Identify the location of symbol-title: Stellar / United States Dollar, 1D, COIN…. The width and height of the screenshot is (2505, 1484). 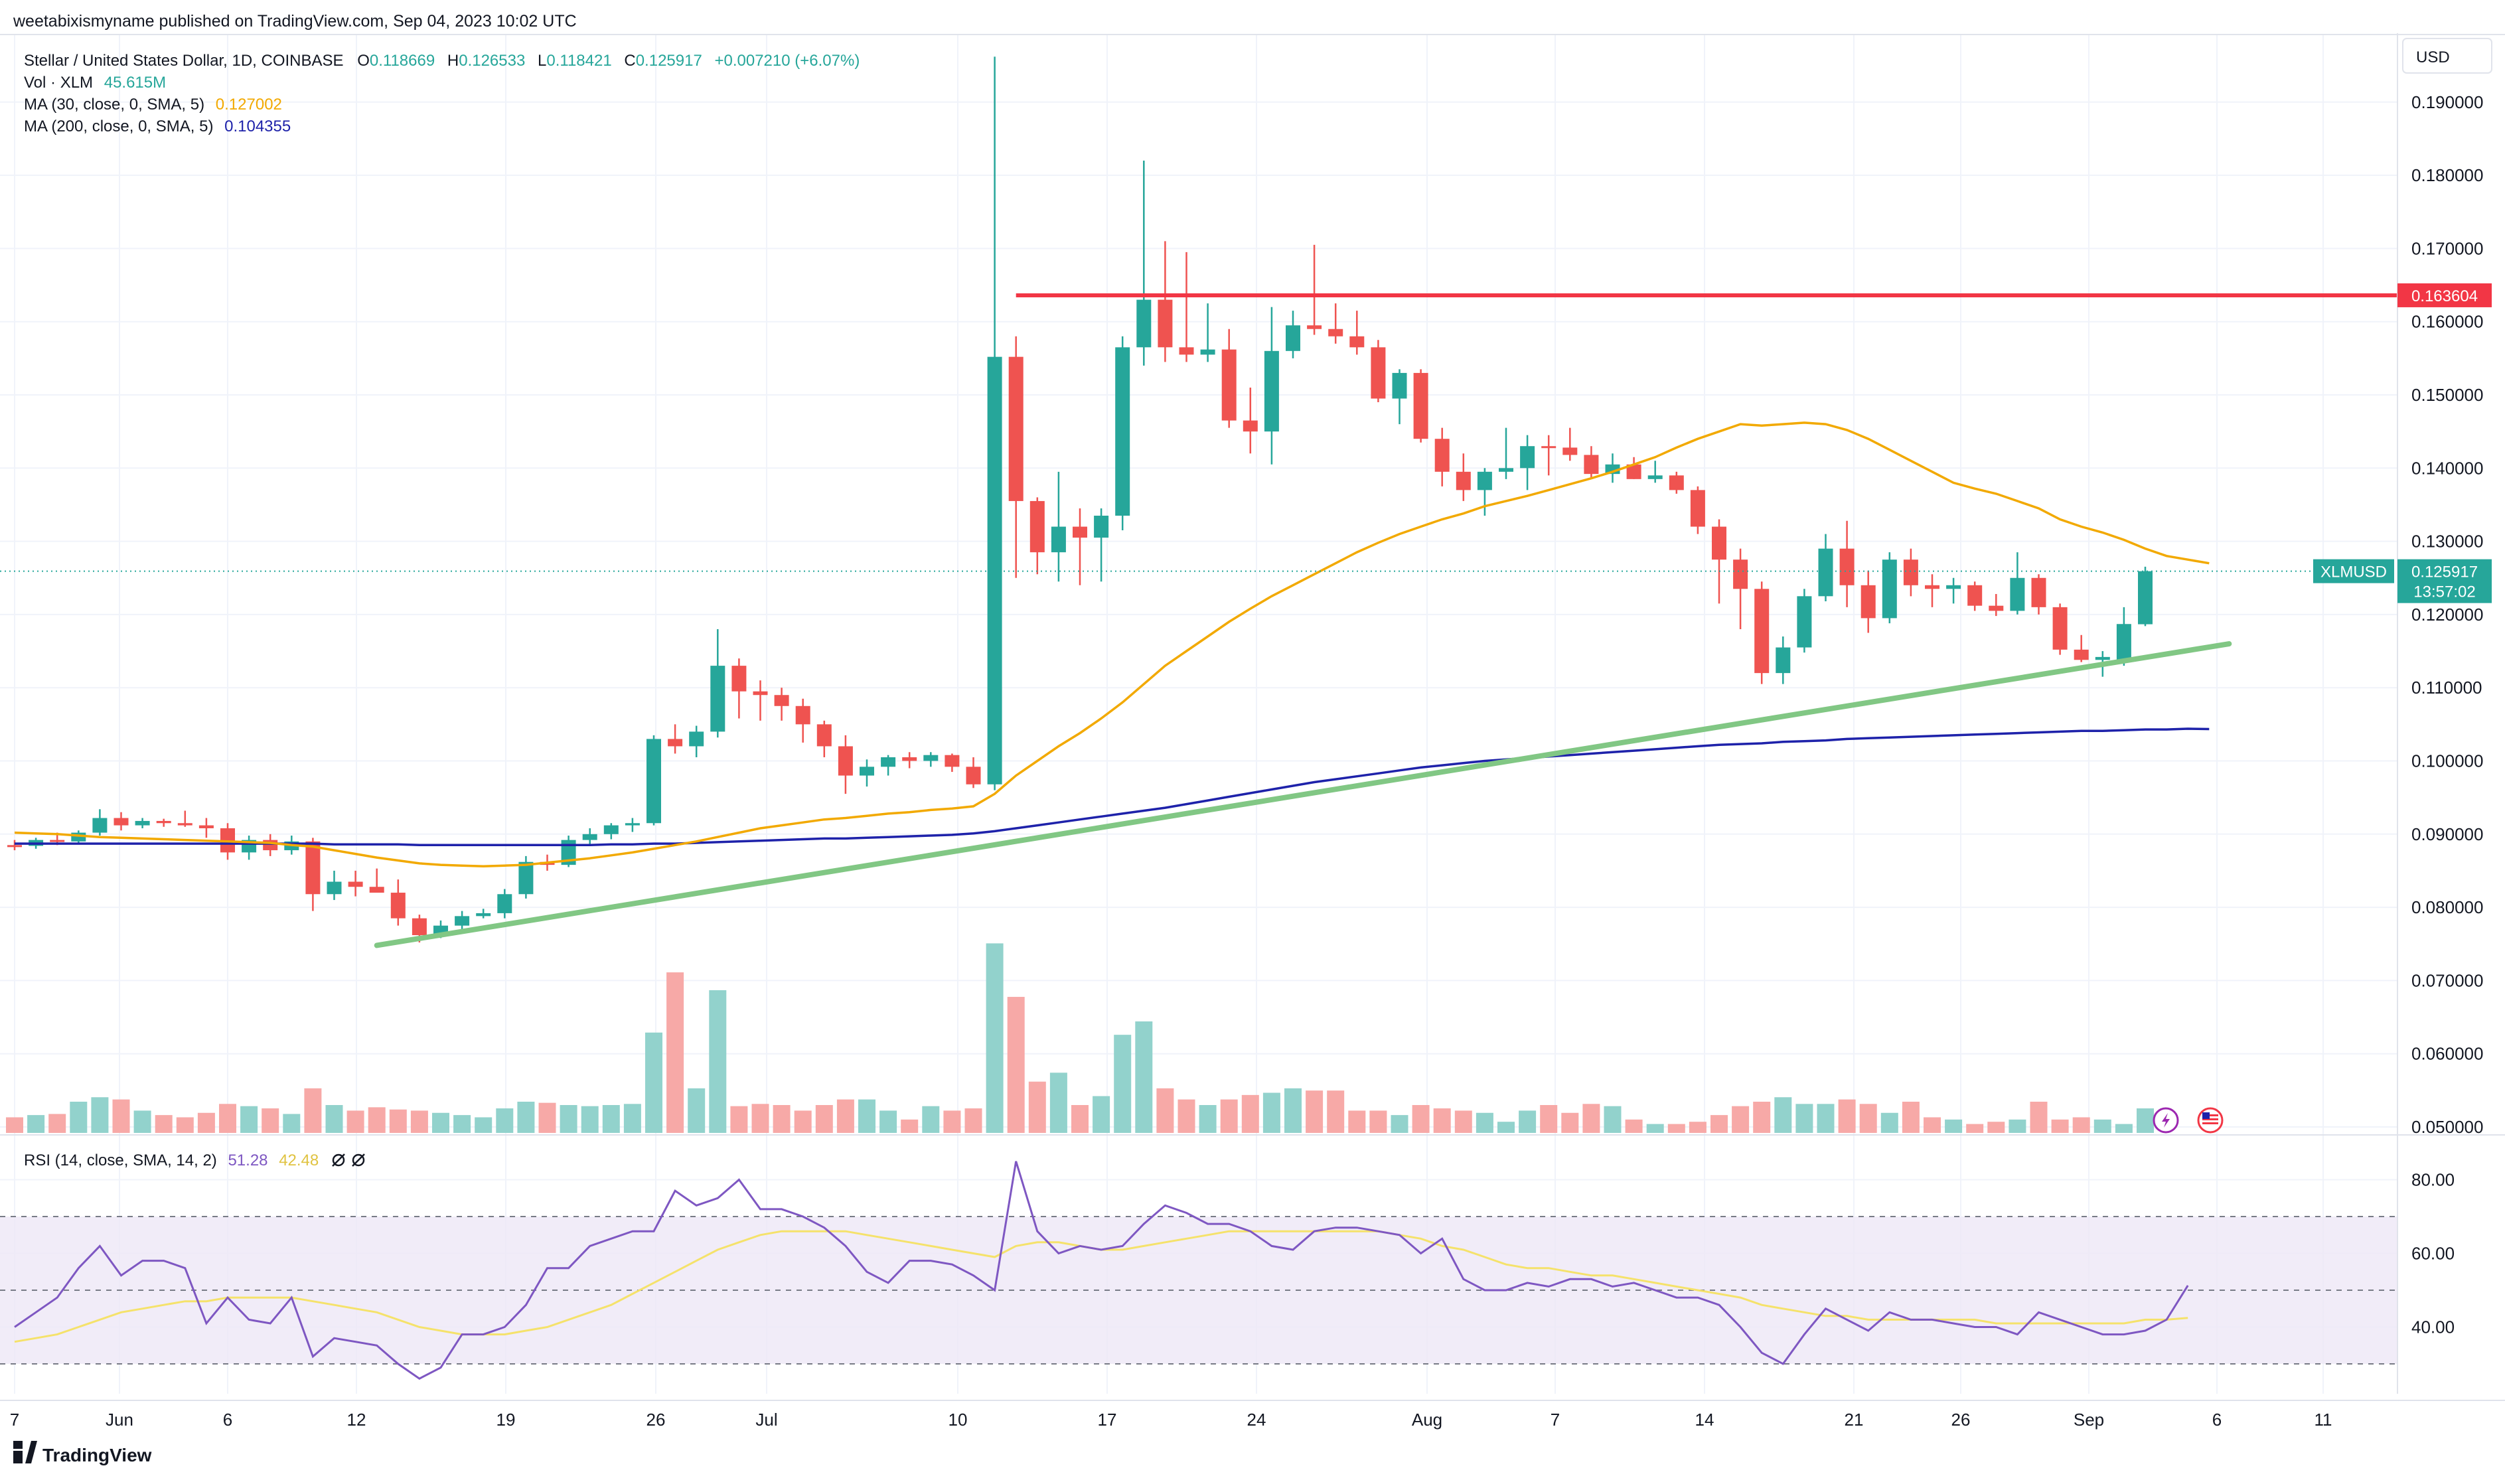
(184, 61).